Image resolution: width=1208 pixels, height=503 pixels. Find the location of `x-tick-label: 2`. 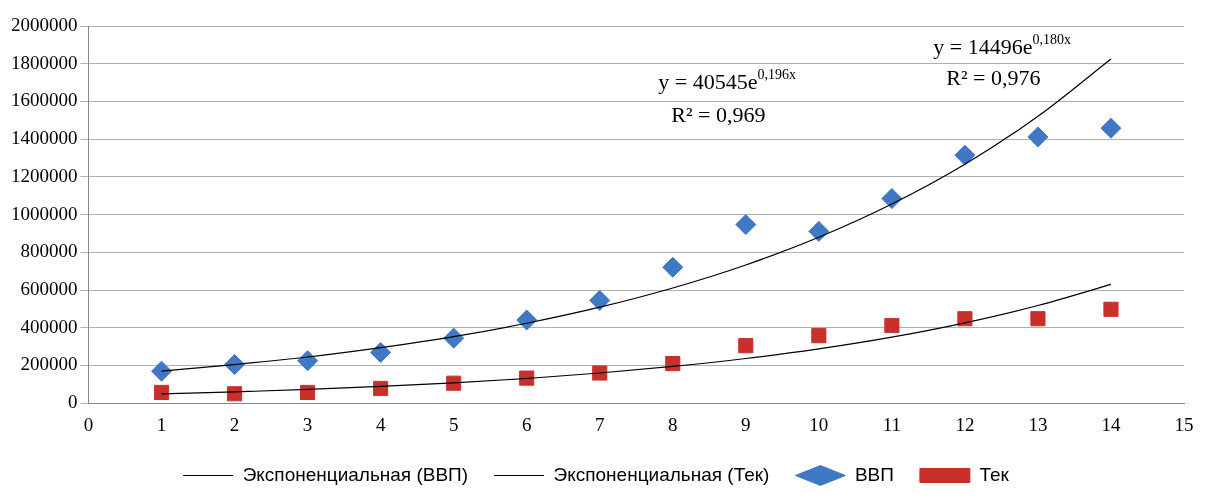

x-tick-label: 2 is located at coordinates (234, 424).